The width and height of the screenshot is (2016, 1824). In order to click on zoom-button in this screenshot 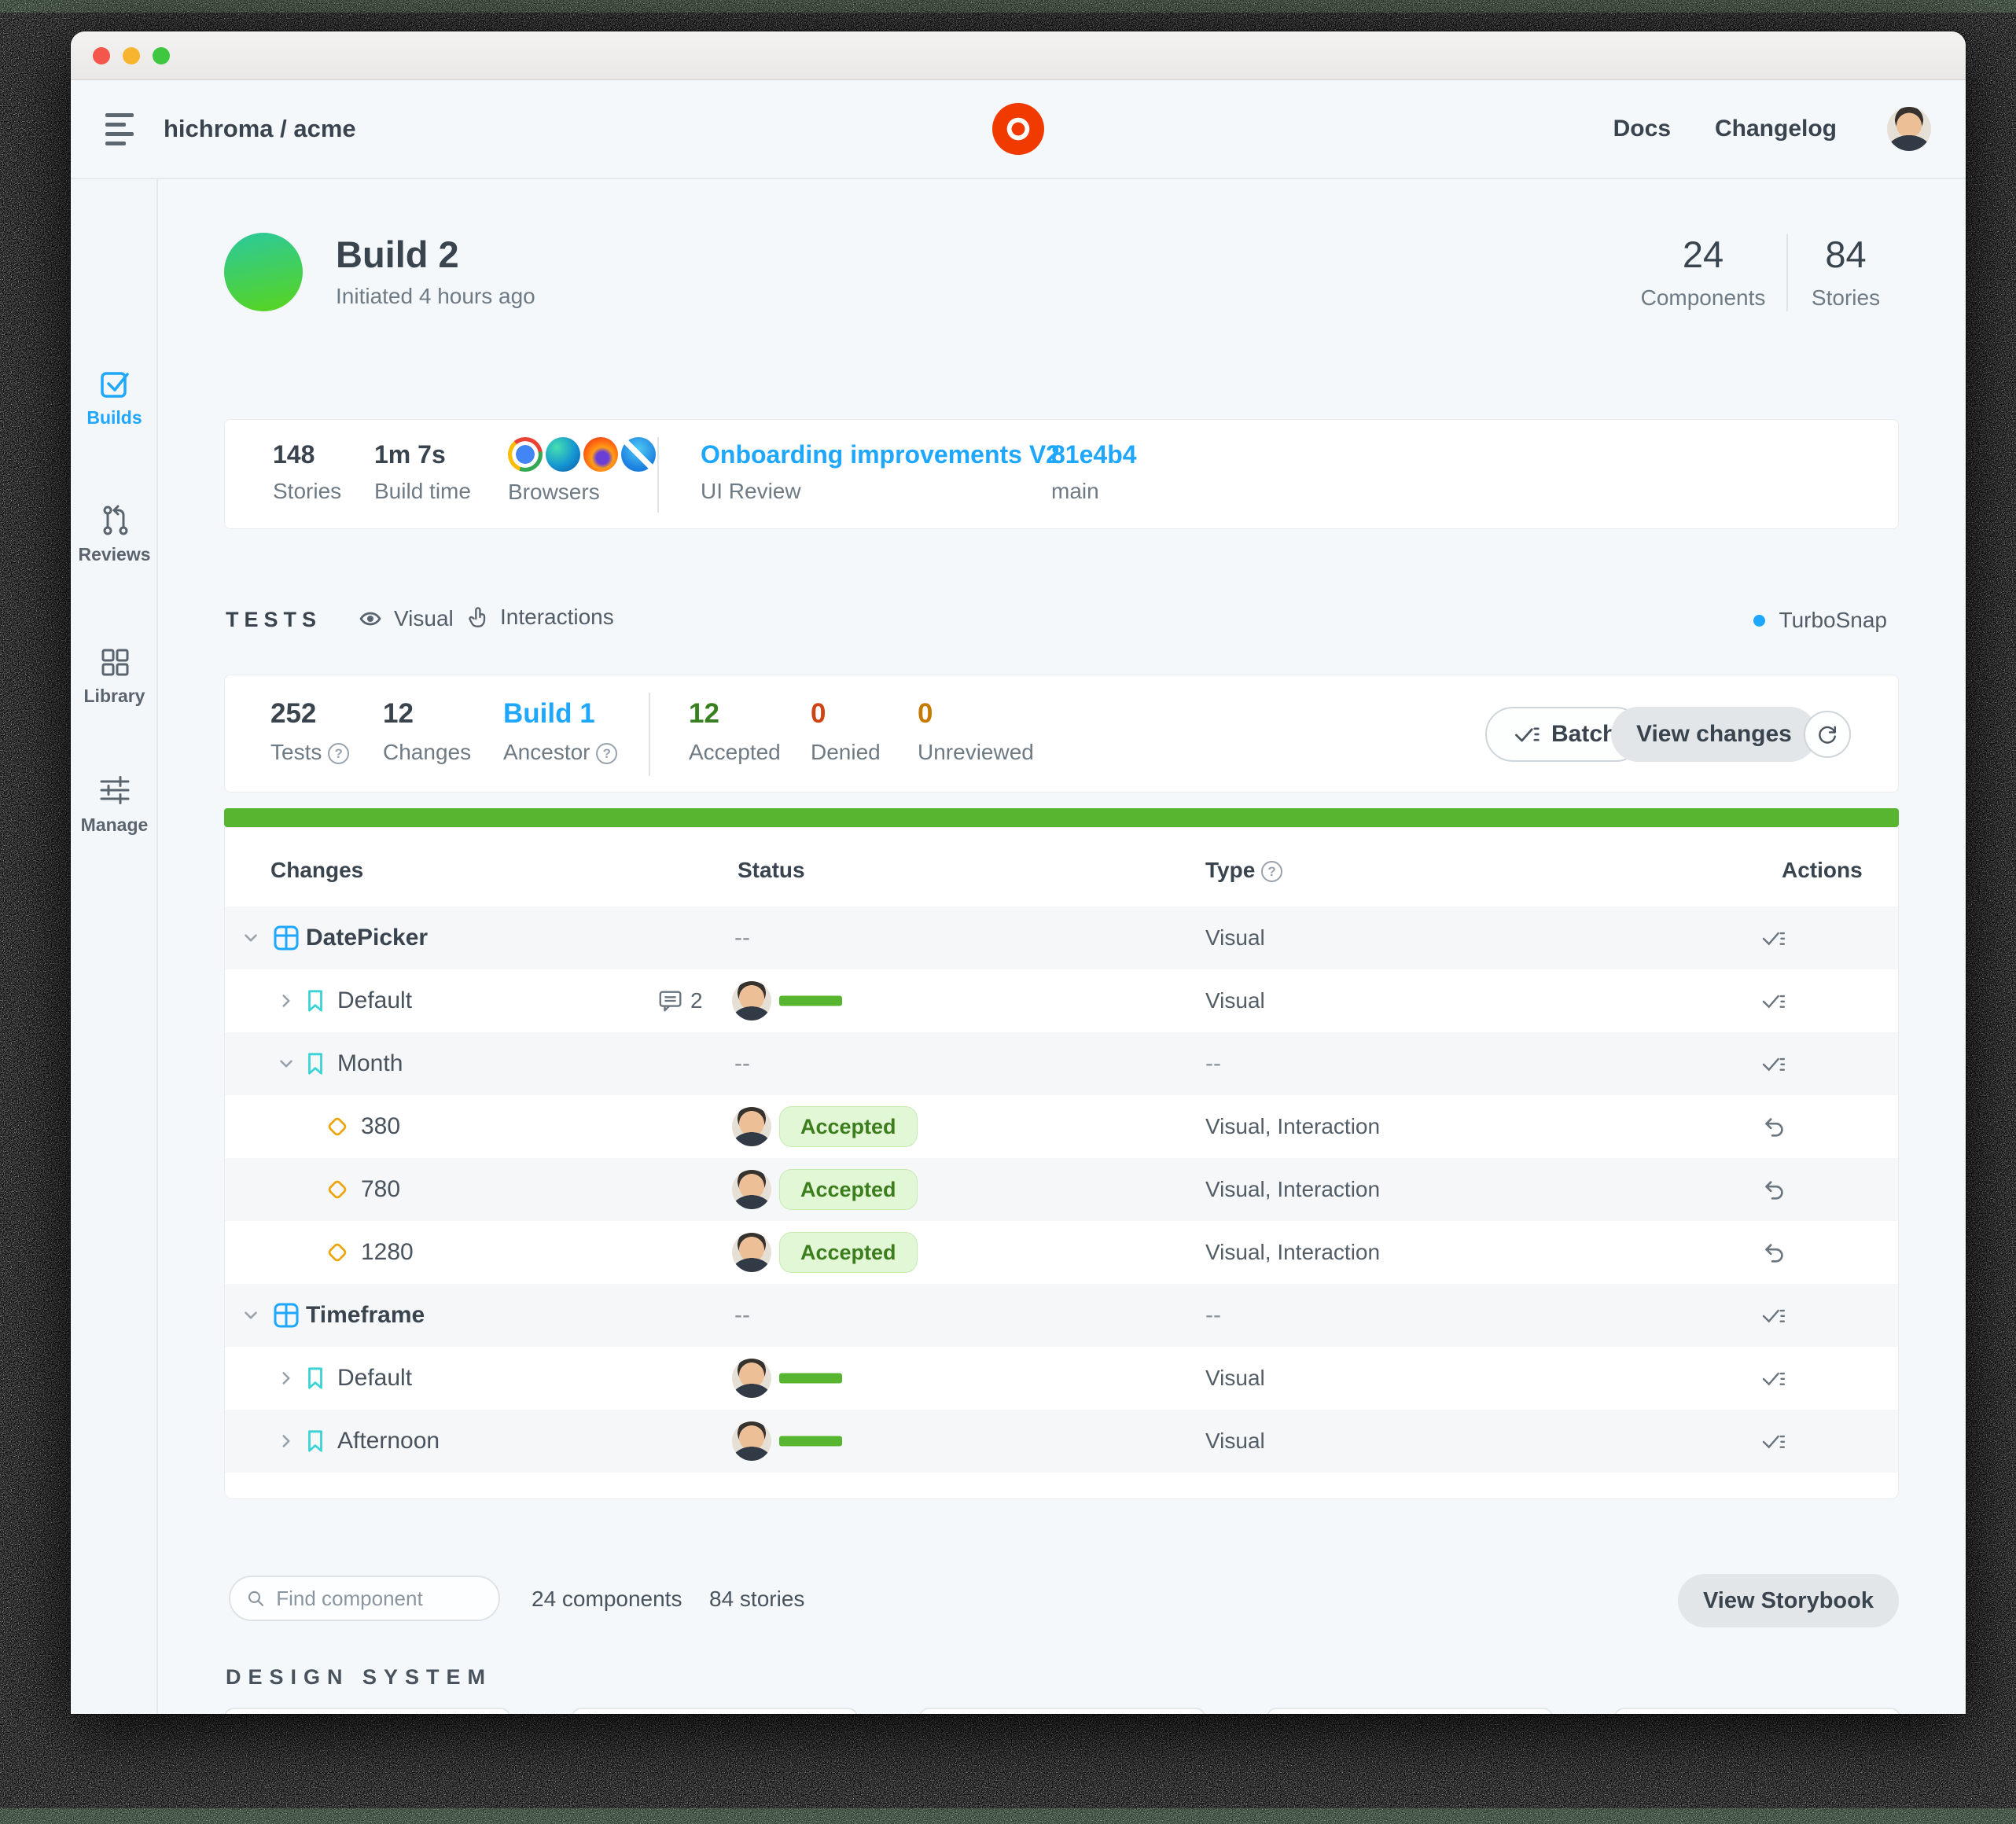, I will do `click(161, 55)`.